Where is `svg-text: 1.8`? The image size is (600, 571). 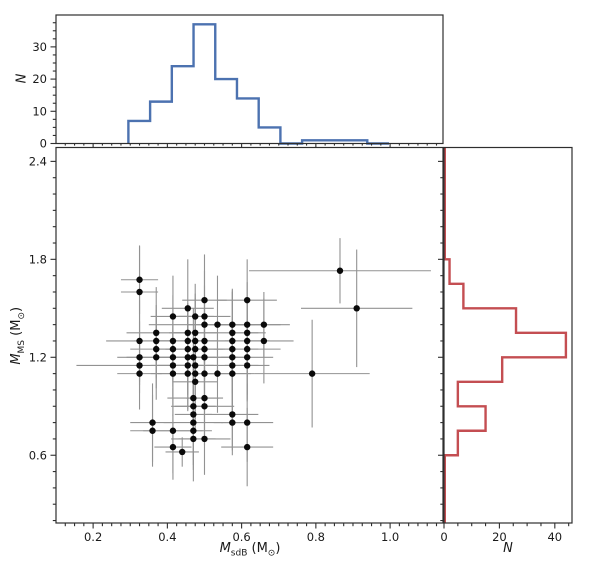 svg-text: 1.8 is located at coordinates (38, 259).